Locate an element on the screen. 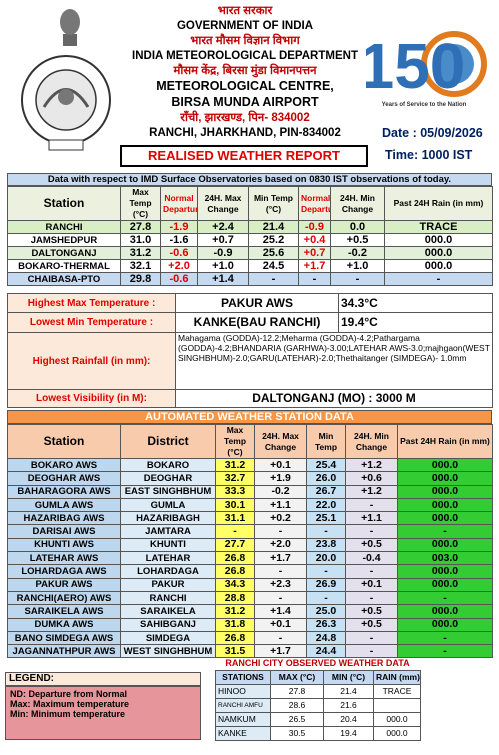 Image resolution: width=499 pixels, height=755 pixels. legend-title: LEGEND: is located at coordinates (103, 679).